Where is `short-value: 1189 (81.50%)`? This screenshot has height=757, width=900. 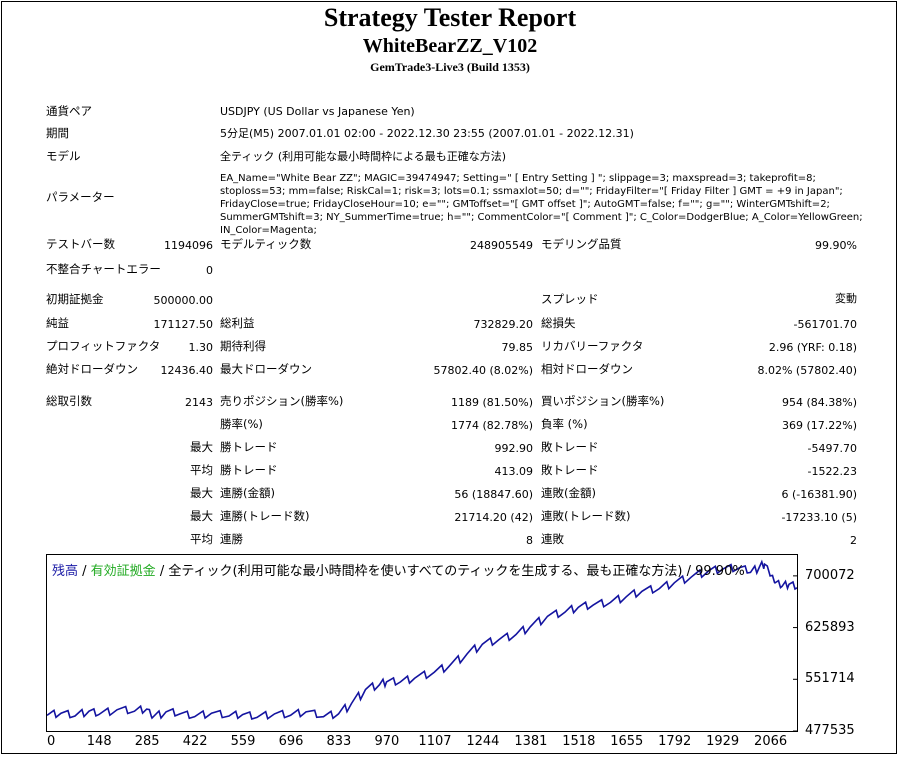
short-value: 1189 (81.50%) is located at coordinates (491, 402).